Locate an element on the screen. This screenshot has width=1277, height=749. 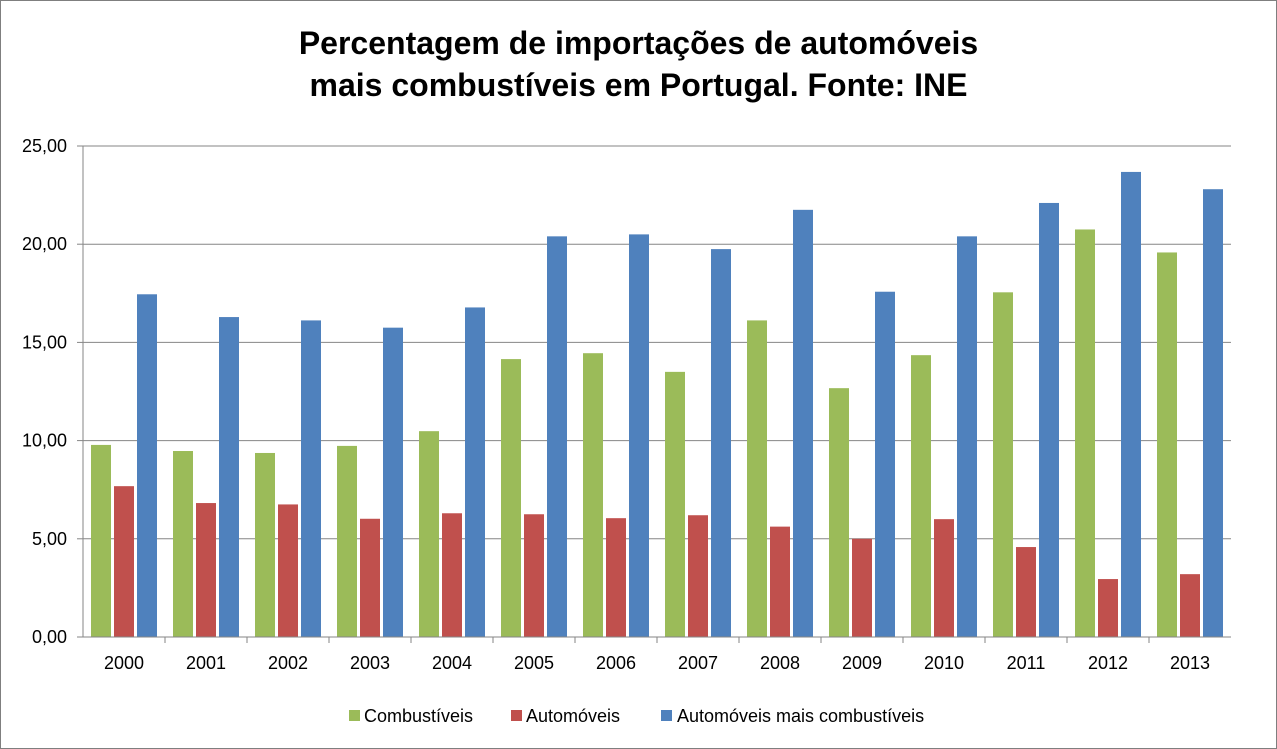
x-tick-label: 2012 is located at coordinates (1108, 663).